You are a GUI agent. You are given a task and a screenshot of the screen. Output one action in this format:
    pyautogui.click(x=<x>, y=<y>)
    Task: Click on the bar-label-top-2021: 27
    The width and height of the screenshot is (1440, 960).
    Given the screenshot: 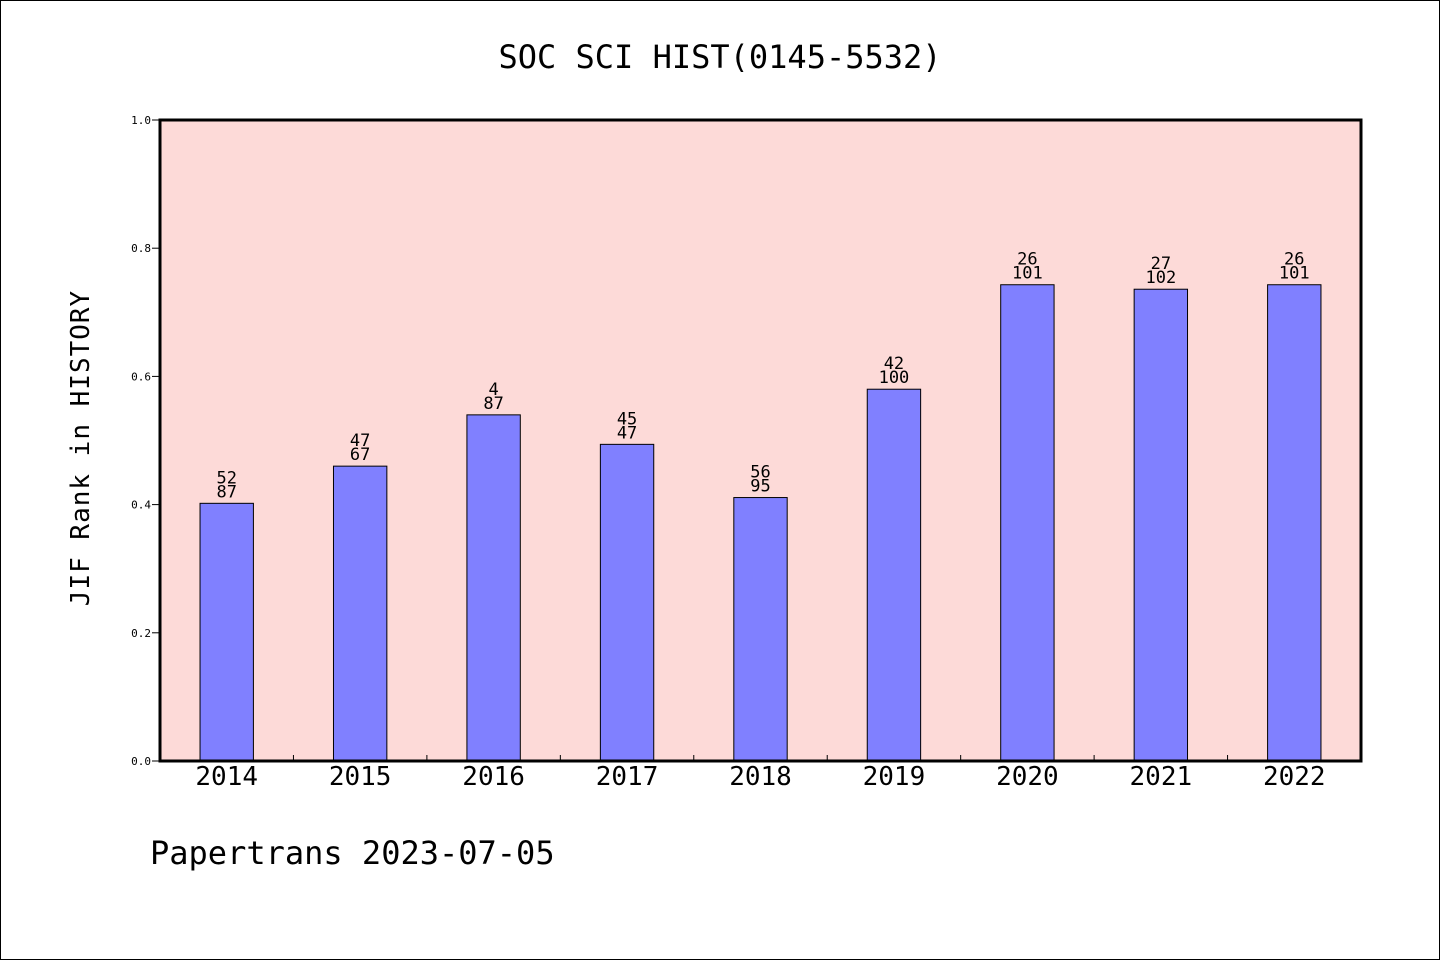 What is the action you would take?
    pyautogui.click(x=1161, y=264)
    